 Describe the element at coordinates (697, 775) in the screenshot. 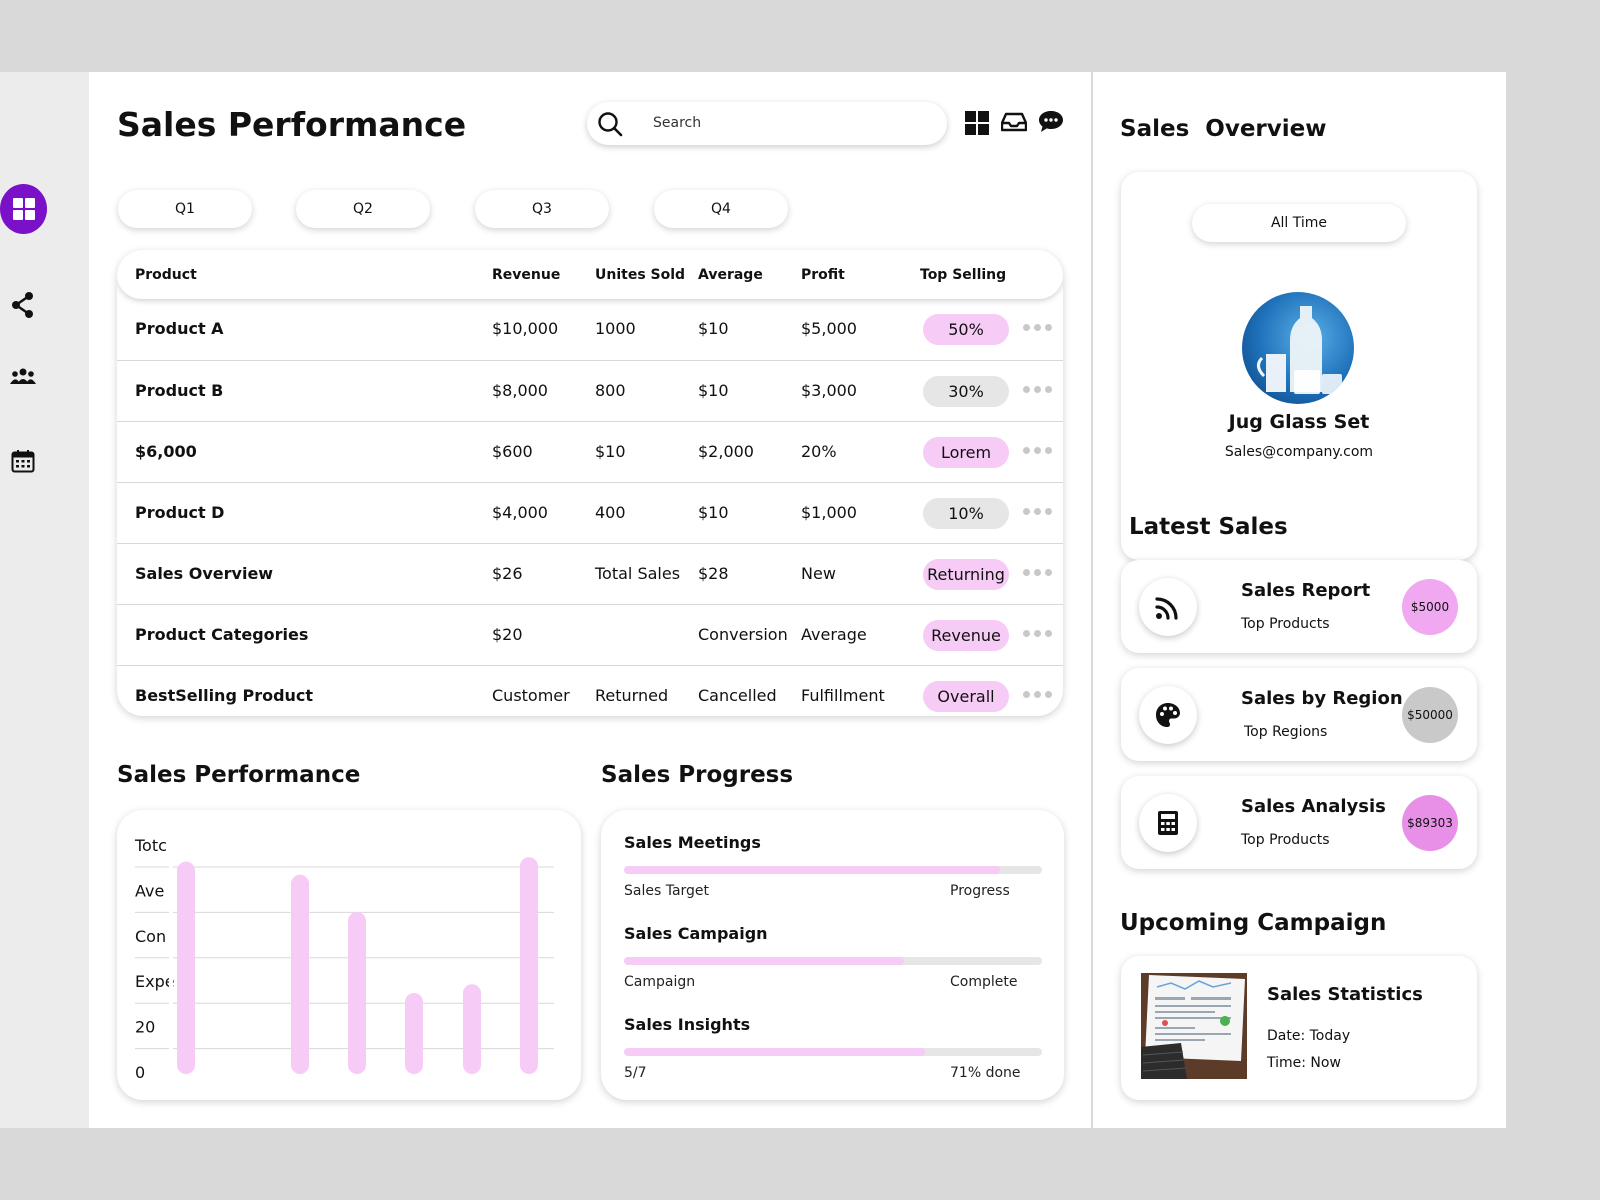

I see `progress-title: Sales Progress` at that location.